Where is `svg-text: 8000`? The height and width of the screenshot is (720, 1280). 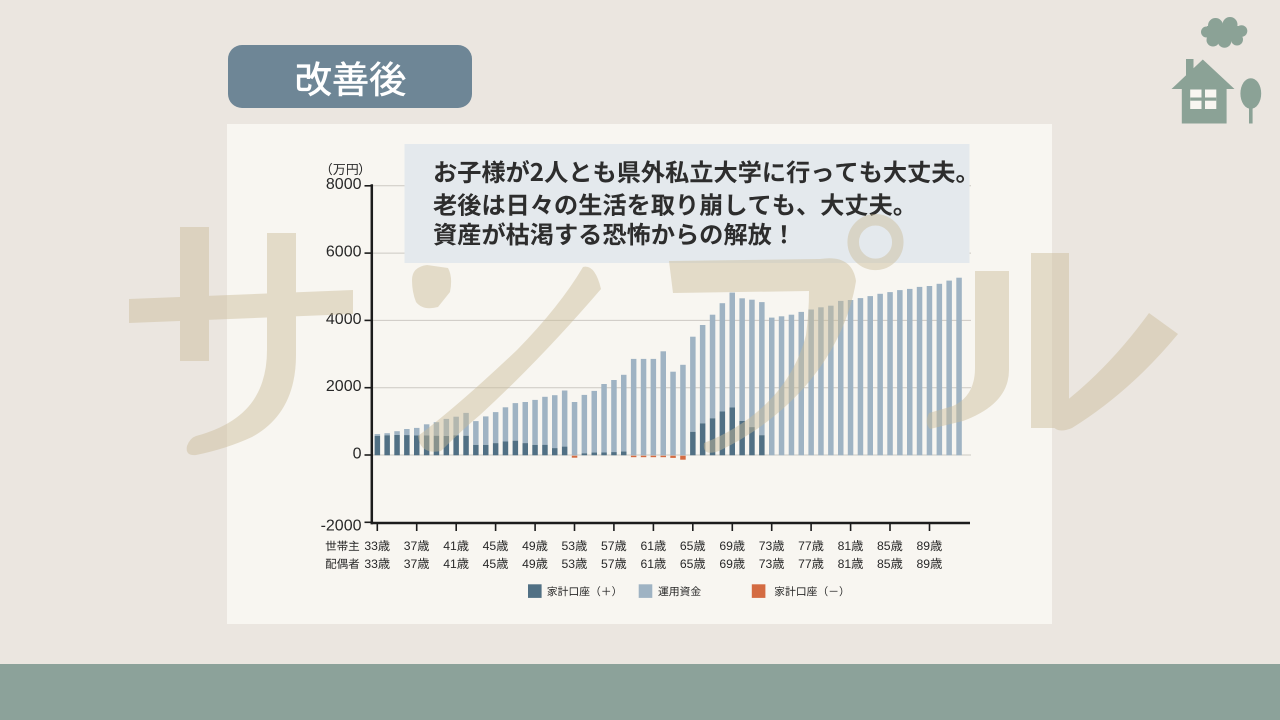
svg-text: 8000 is located at coordinates (344, 184).